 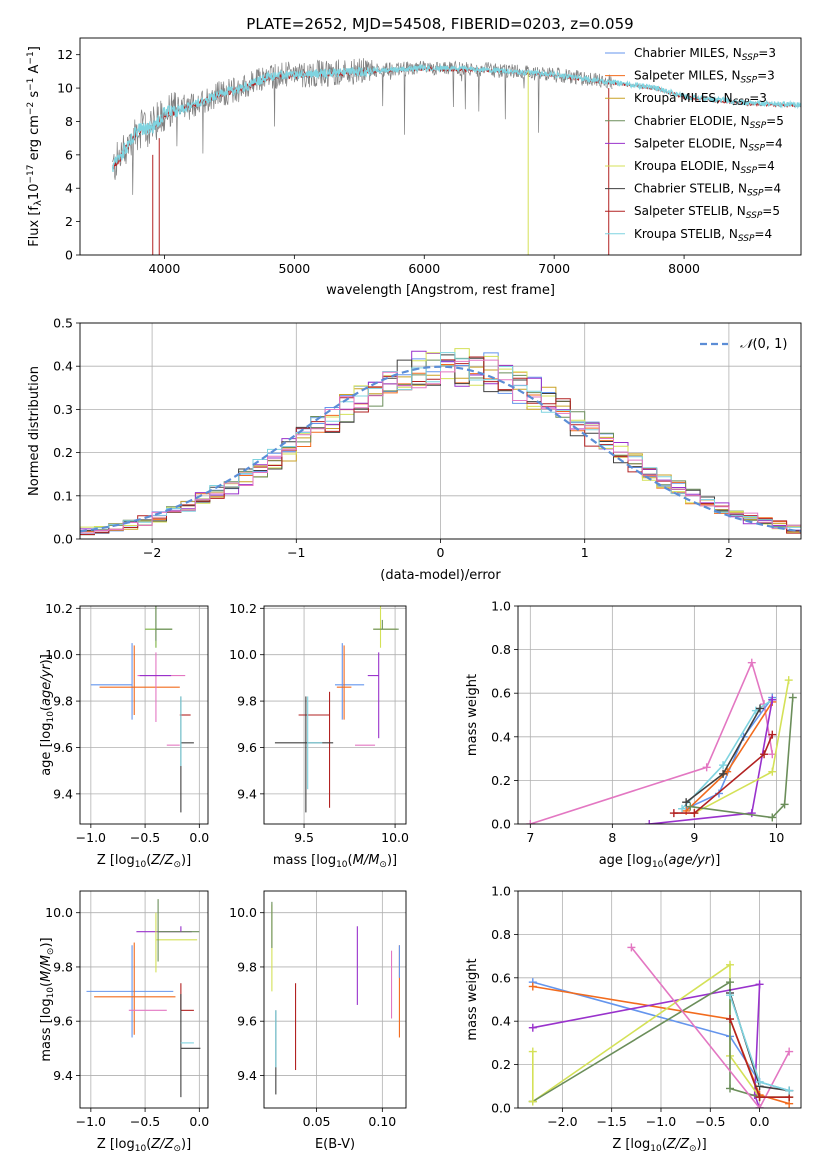 What do you see at coordinates (687, 166) in the screenshot?
I see `legend-label: Kroupa ELODIE, N` at bounding box center [687, 166].